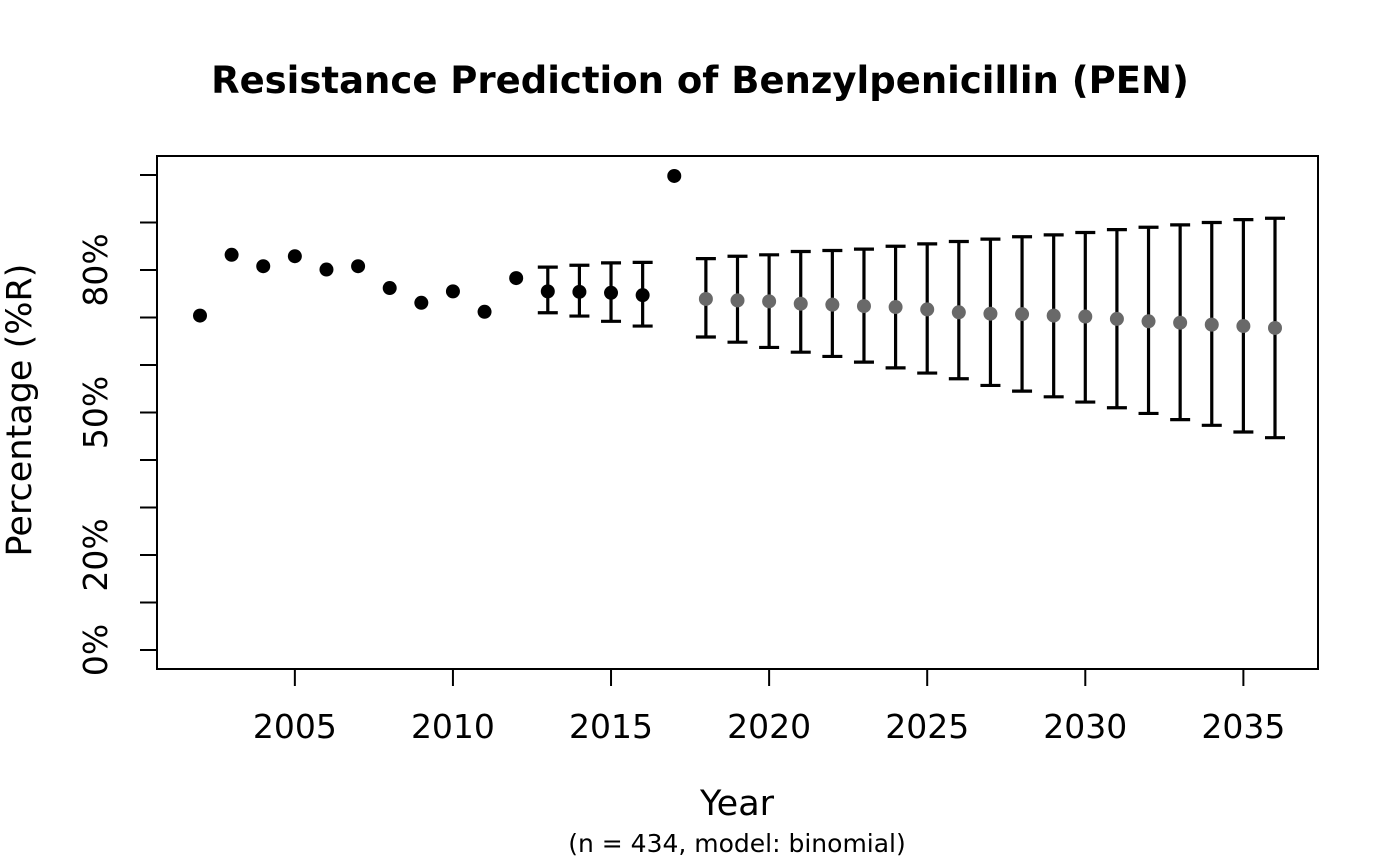 Image resolution: width=1400 pixels, height=866 pixels. Describe the element at coordinates (95, 269) in the screenshot. I see `y-tick-label: 80%` at that location.